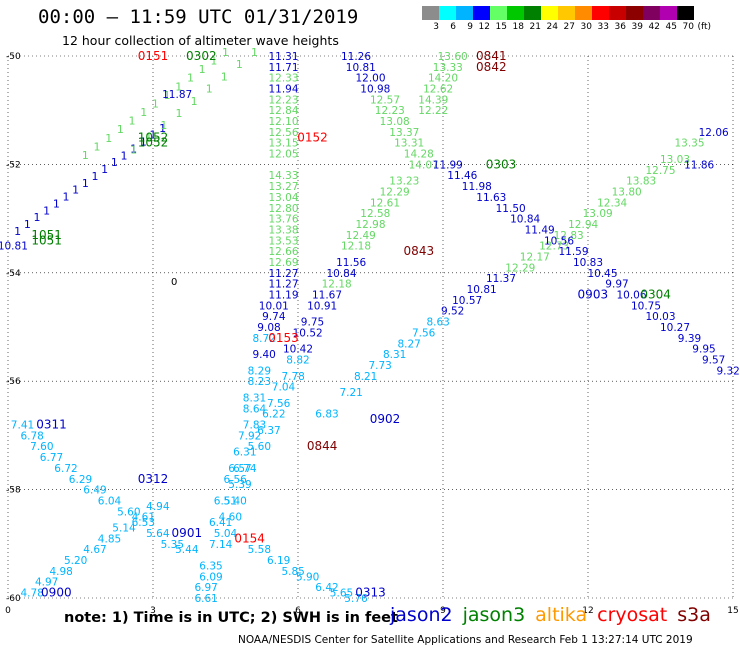 This screenshot has width=740, height=650. What do you see at coordinates (409, 144) in the screenshot?
I see `swh-value: 13.31` at bounding box center [409, 144].